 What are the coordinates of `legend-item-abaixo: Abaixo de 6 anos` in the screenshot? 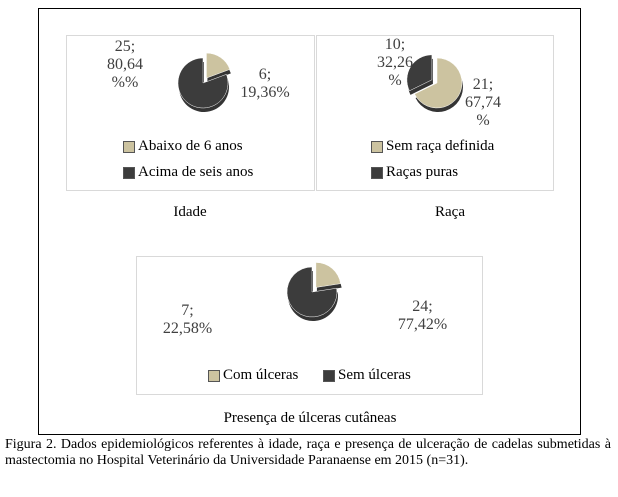 It's located at (183, 146).